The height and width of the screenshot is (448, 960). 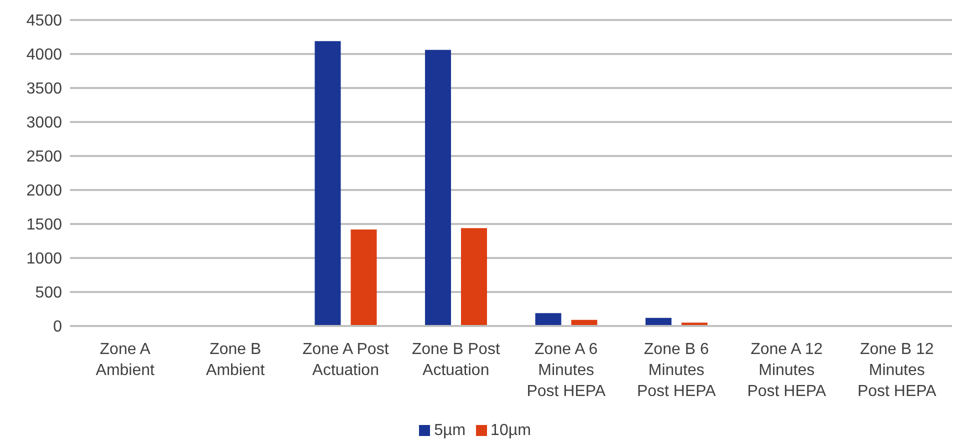 I want to click on legend-label: 10µm, so click(x=510, y=430).